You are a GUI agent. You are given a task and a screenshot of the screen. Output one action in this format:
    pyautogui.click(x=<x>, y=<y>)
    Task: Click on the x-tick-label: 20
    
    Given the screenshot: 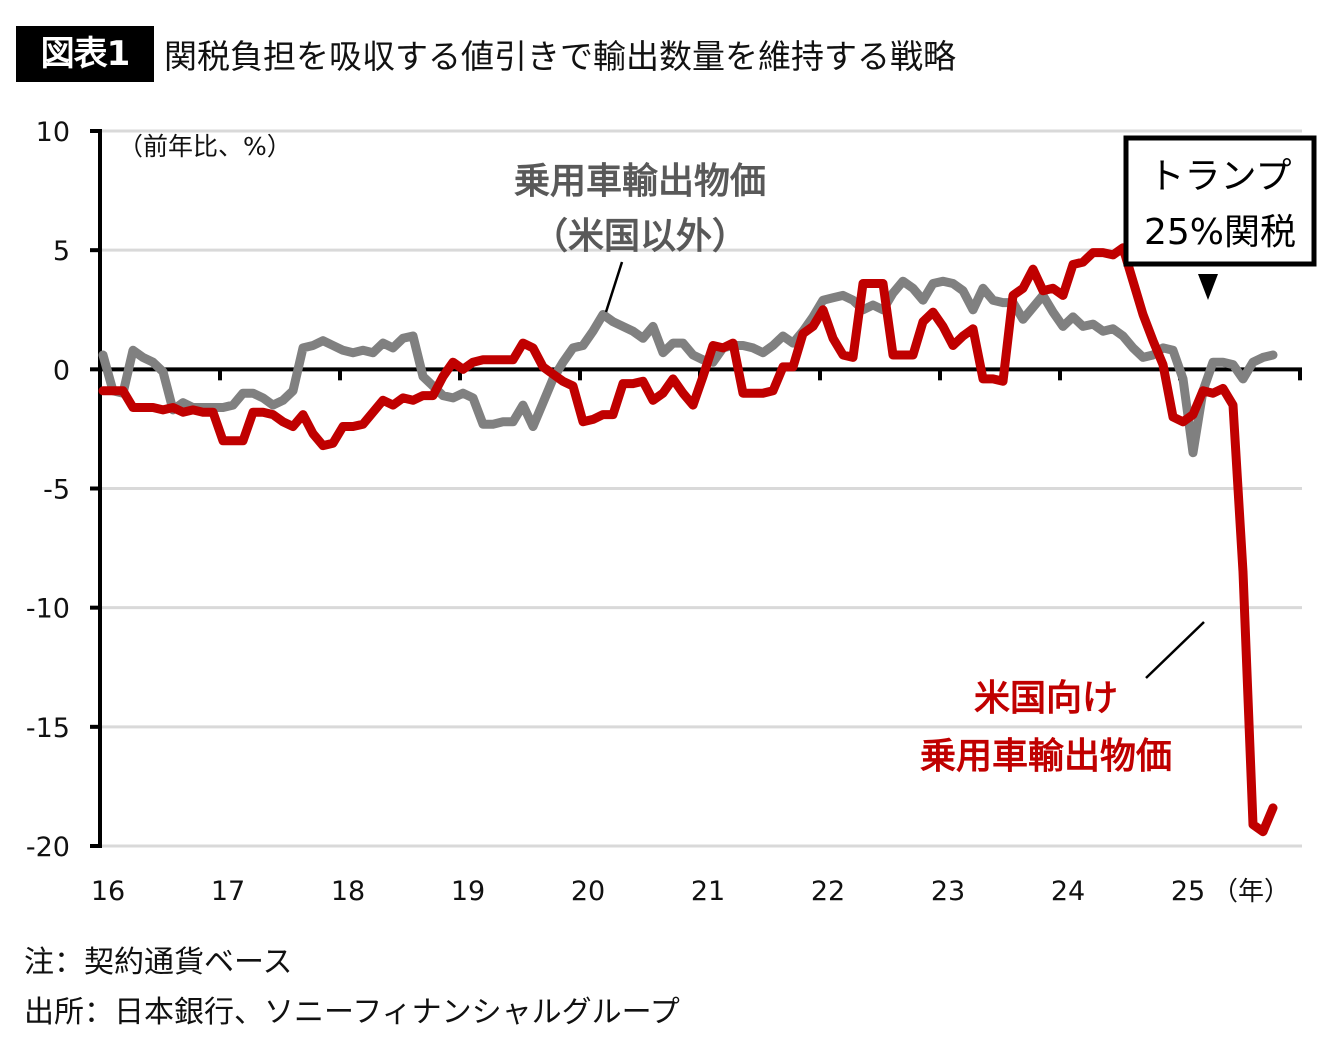 What is the action you would take?
    pyautogui.click(x=588, y=891)
    